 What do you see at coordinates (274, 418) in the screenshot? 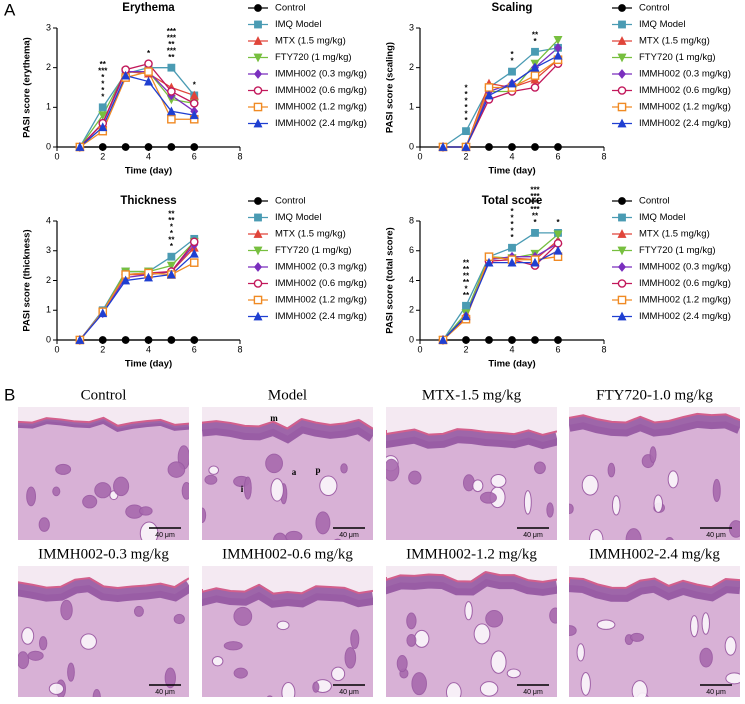
I see `image-annotation: m` at bounding box center [274, 418].